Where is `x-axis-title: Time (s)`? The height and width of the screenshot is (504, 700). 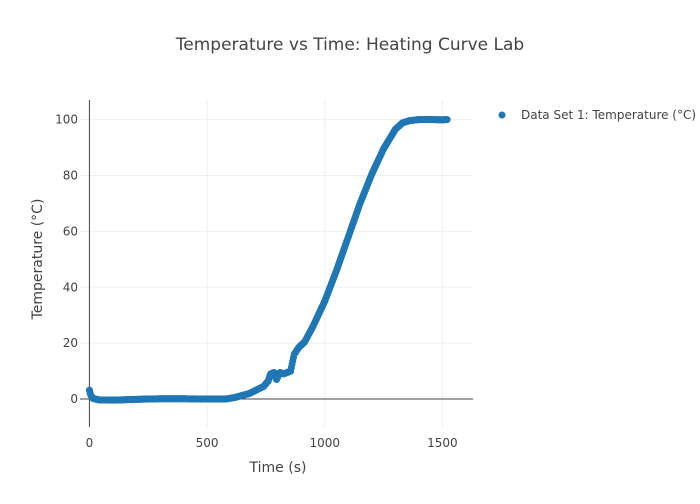 x-axis-title: Time (s) is located at coordinates (278, 468).